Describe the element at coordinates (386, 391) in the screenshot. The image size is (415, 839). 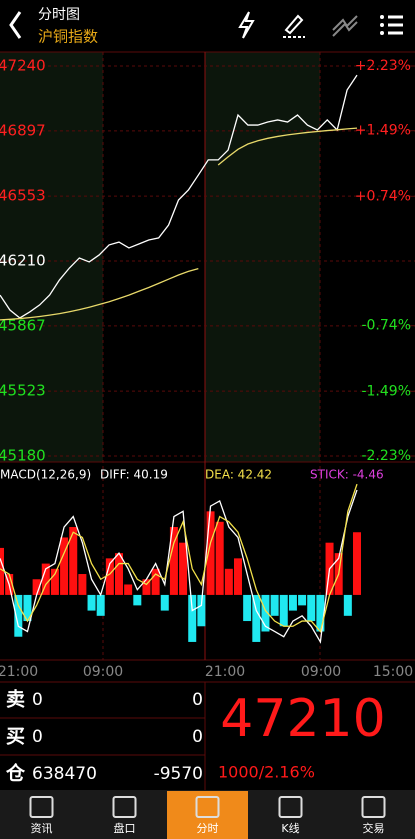
I see `y2-tick-label: -1.49%` at that location.